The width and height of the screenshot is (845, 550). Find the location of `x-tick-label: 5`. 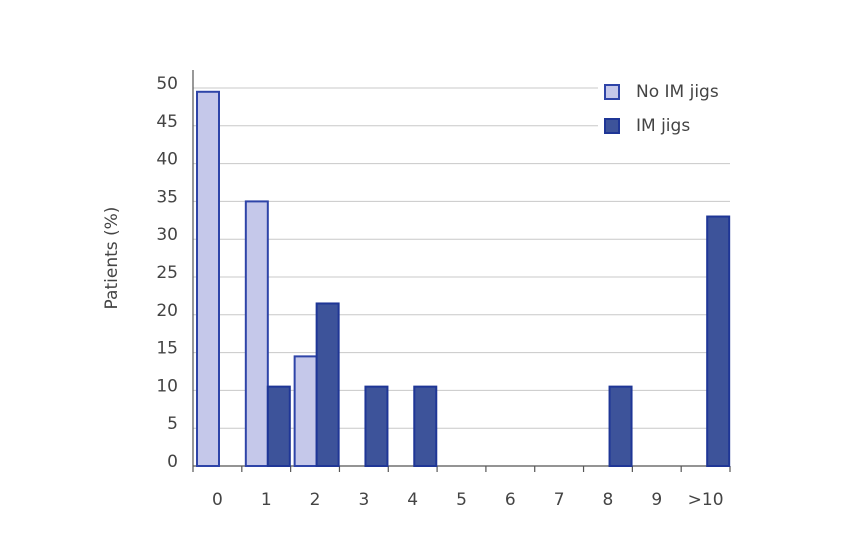

x-tick-label: 5 is located at coordinates (461, 500).